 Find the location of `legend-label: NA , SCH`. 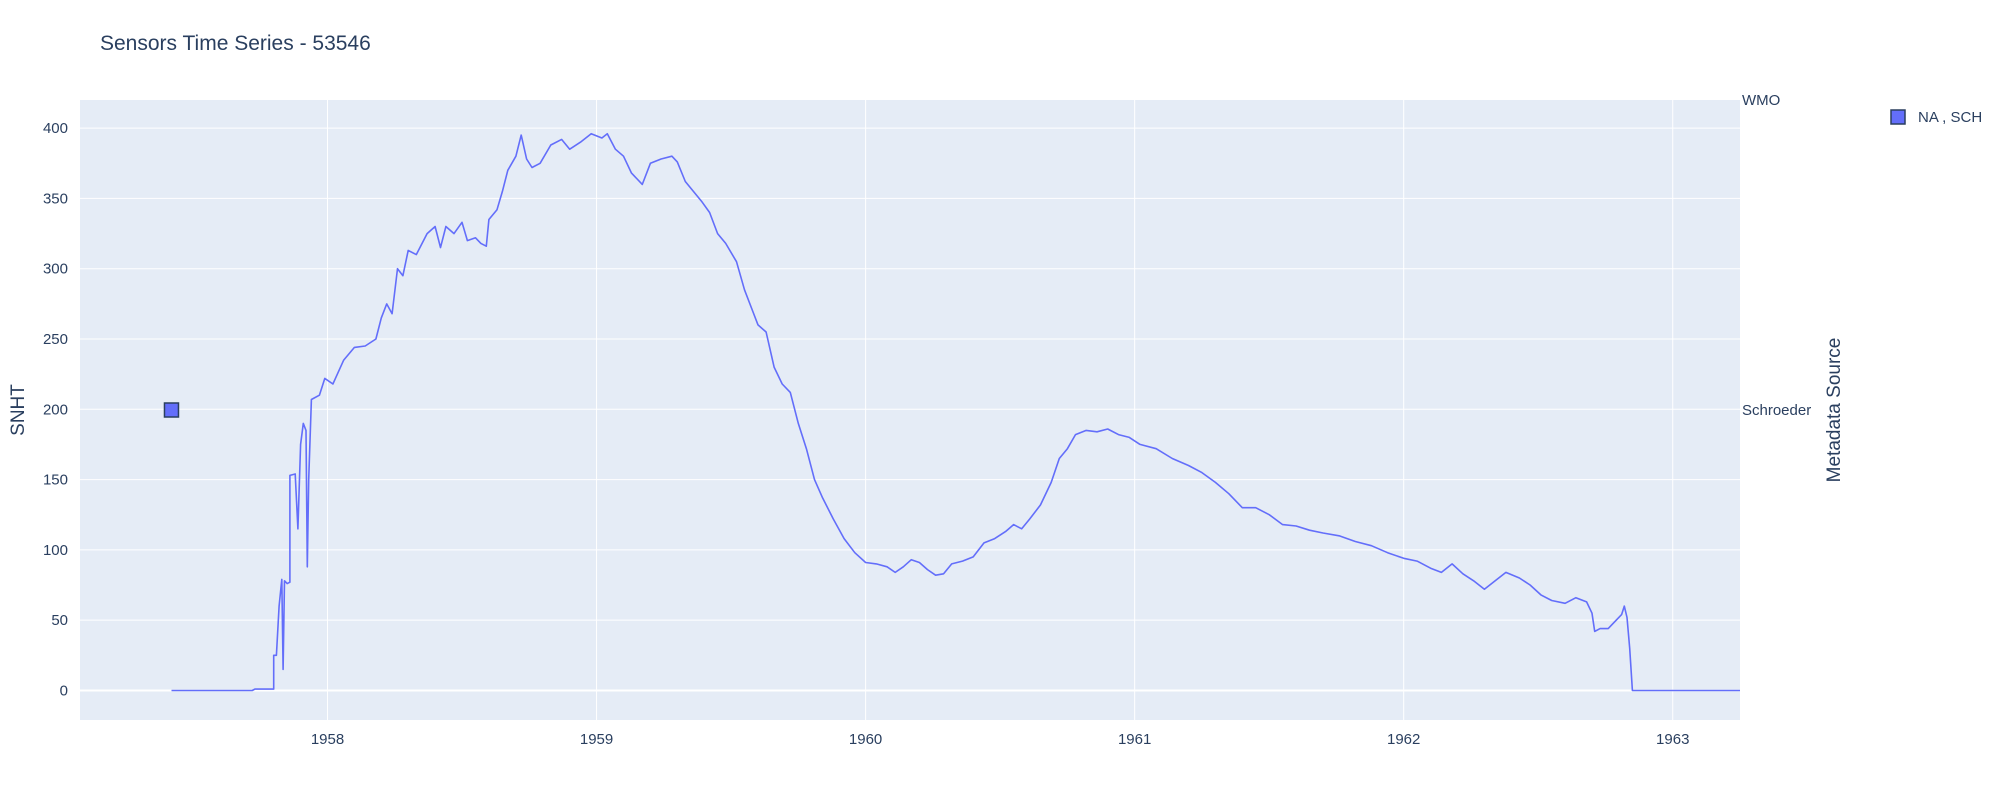

legend-label: NA , SCH is located at coordinates (1950, 117).